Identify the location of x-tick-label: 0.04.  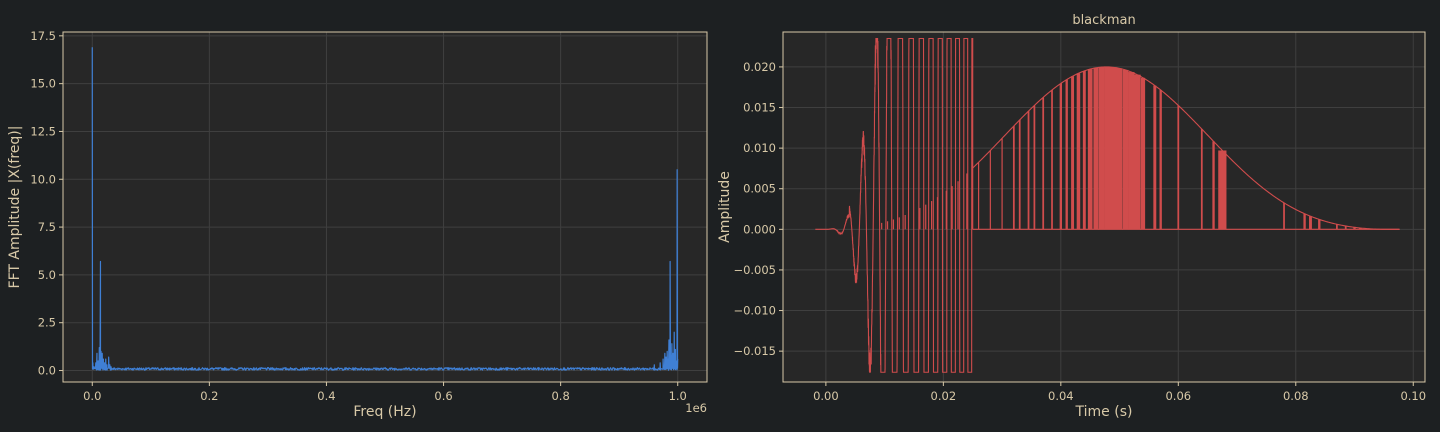
(1061, 396).